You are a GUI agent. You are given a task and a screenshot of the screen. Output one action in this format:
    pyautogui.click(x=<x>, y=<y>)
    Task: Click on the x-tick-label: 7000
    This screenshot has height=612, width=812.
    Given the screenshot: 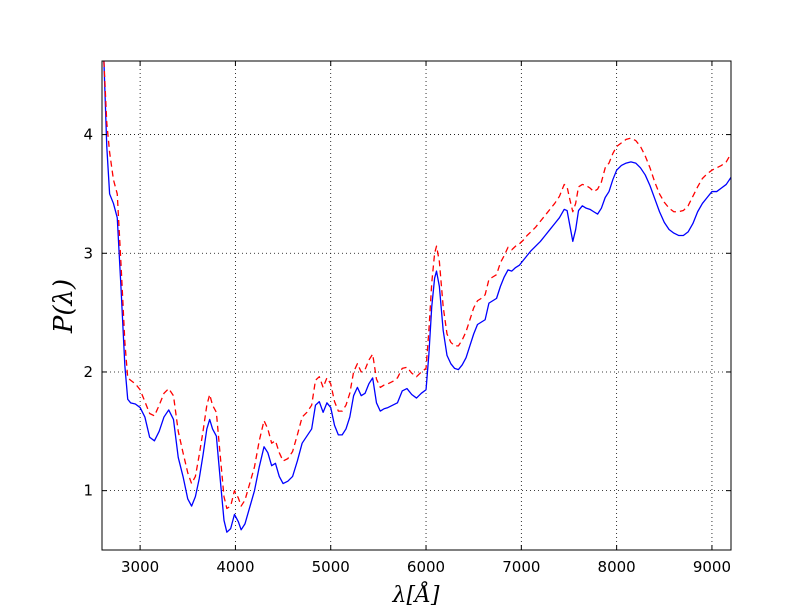 What is the action you would take?
    pyautogui.click(x=521, y=567)
    